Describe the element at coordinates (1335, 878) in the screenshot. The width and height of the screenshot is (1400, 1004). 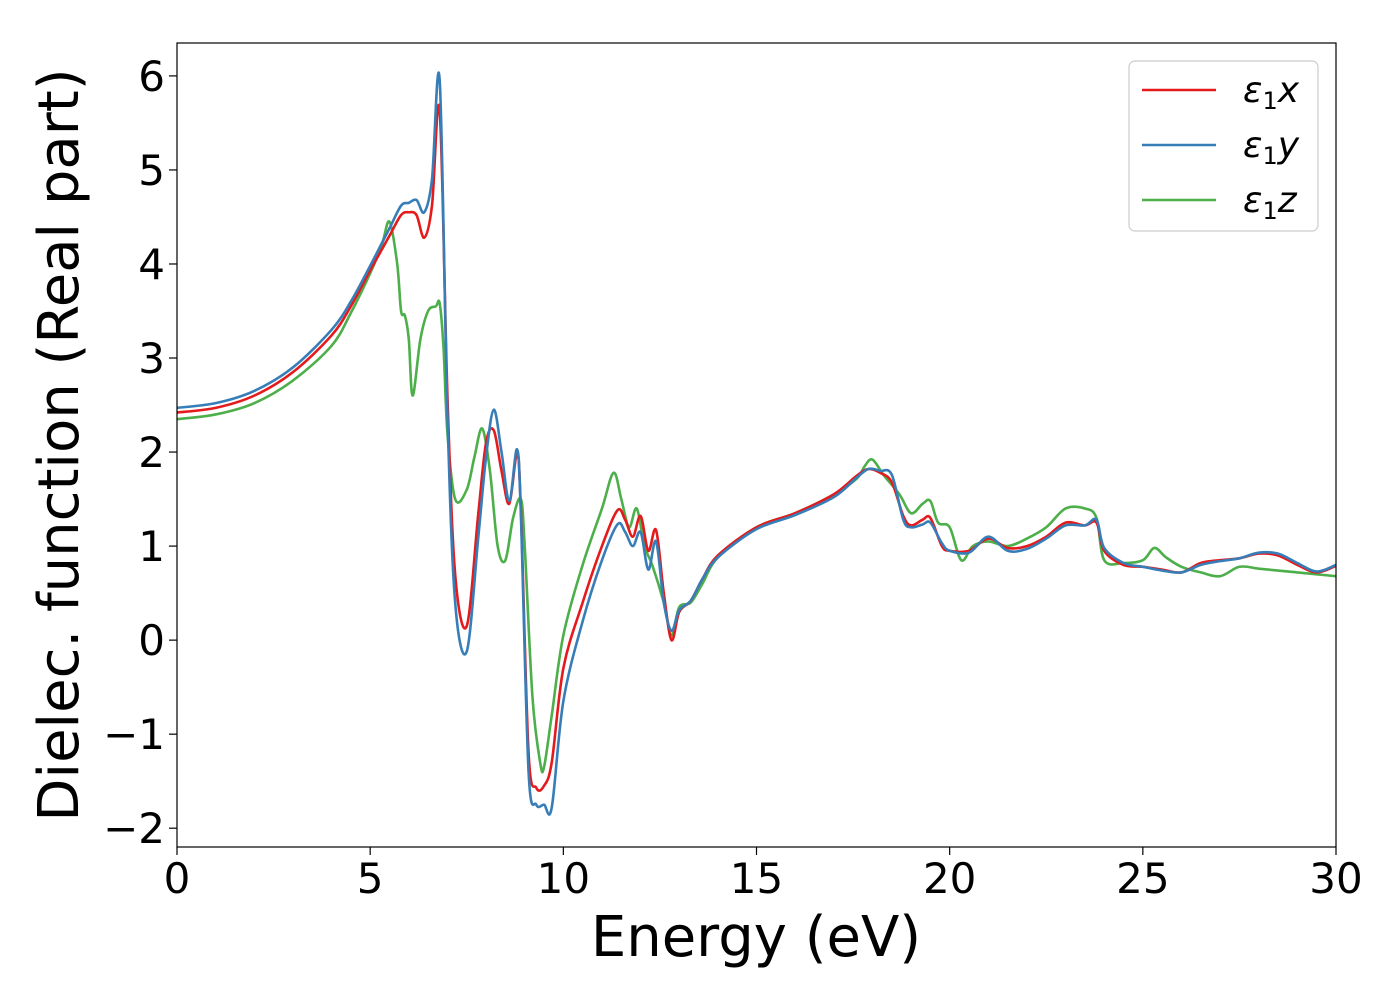
I see `x-tick-label: 30` at that location.